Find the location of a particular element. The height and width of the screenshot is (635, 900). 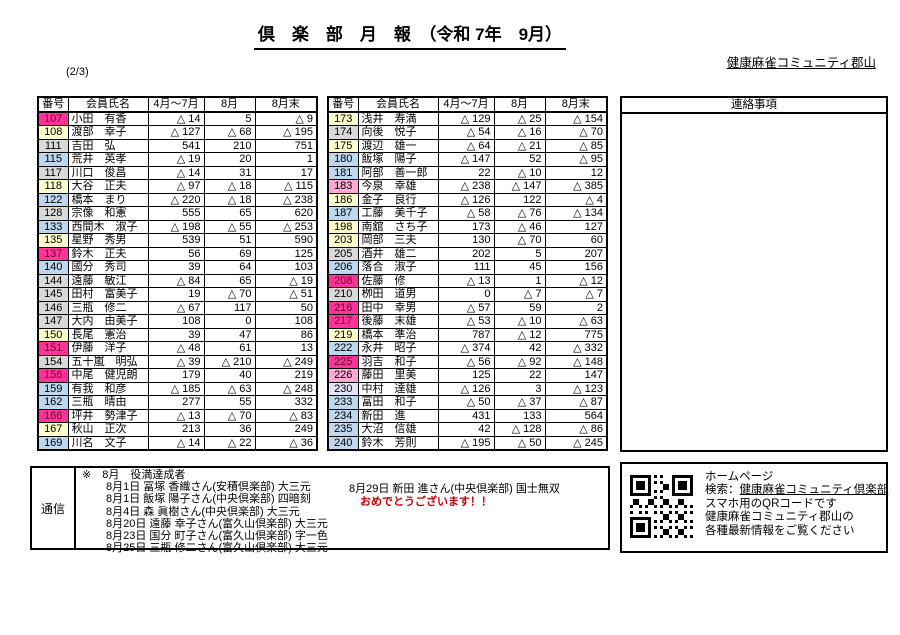

member-number: 225 is located at coordinates (343, 361).